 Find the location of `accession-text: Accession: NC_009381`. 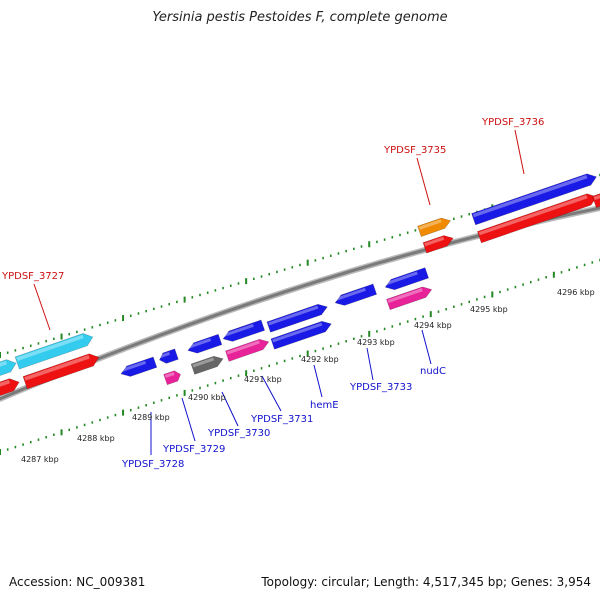

accession-text: Accession: NC_009381 is located at coordinates (77, 582).